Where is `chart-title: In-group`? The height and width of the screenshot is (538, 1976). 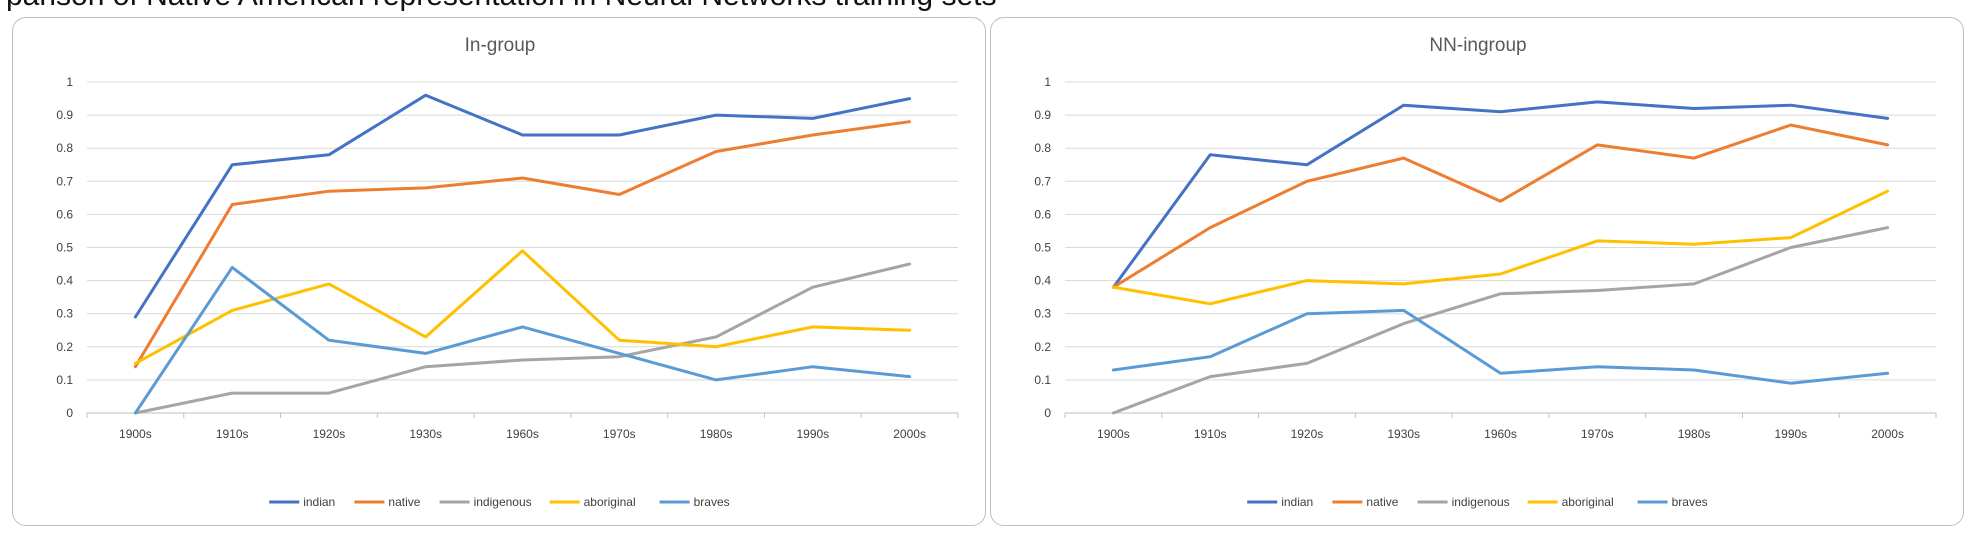
chart-title: In-group is located at coordinates (500, 45).